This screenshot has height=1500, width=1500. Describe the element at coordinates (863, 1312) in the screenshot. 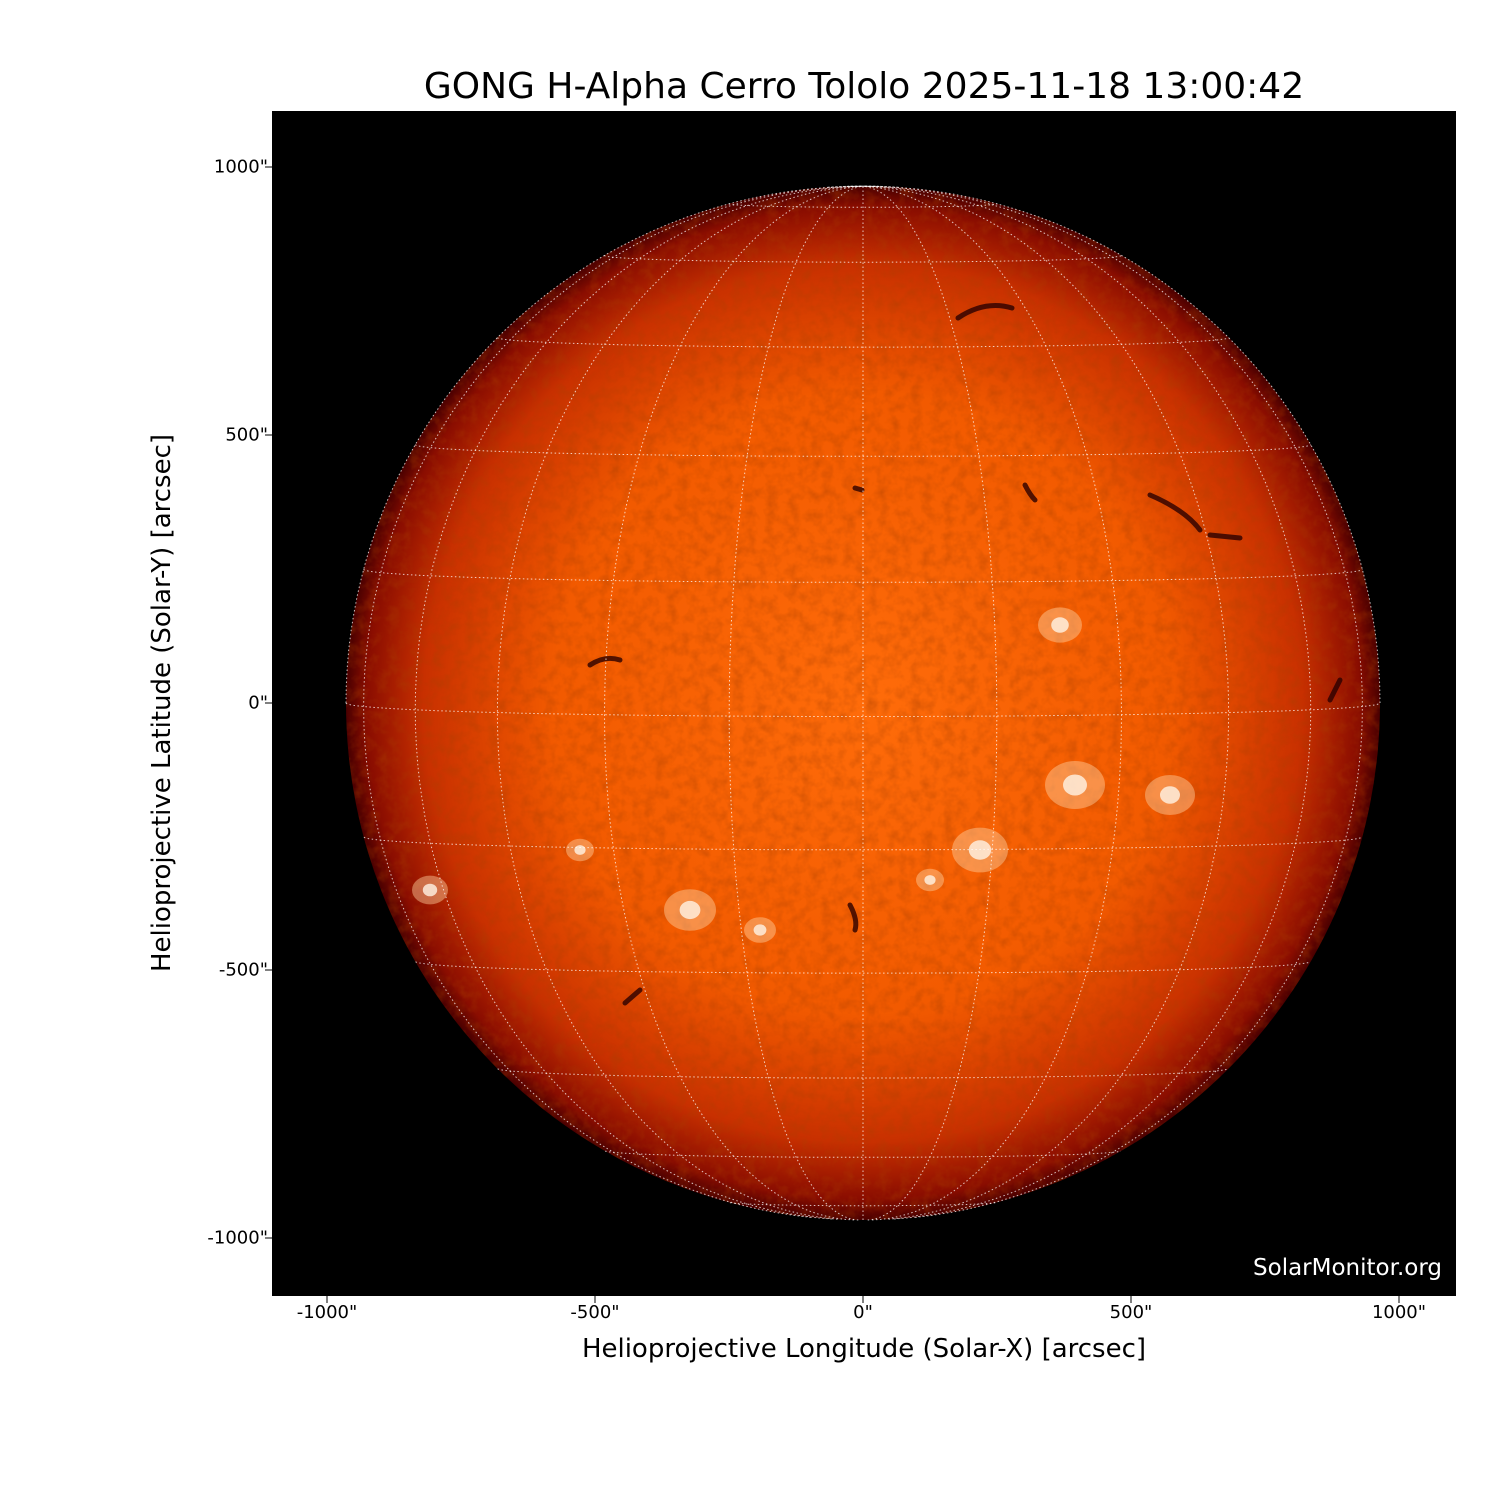

I see `x-tick-label: 0"` at that location.